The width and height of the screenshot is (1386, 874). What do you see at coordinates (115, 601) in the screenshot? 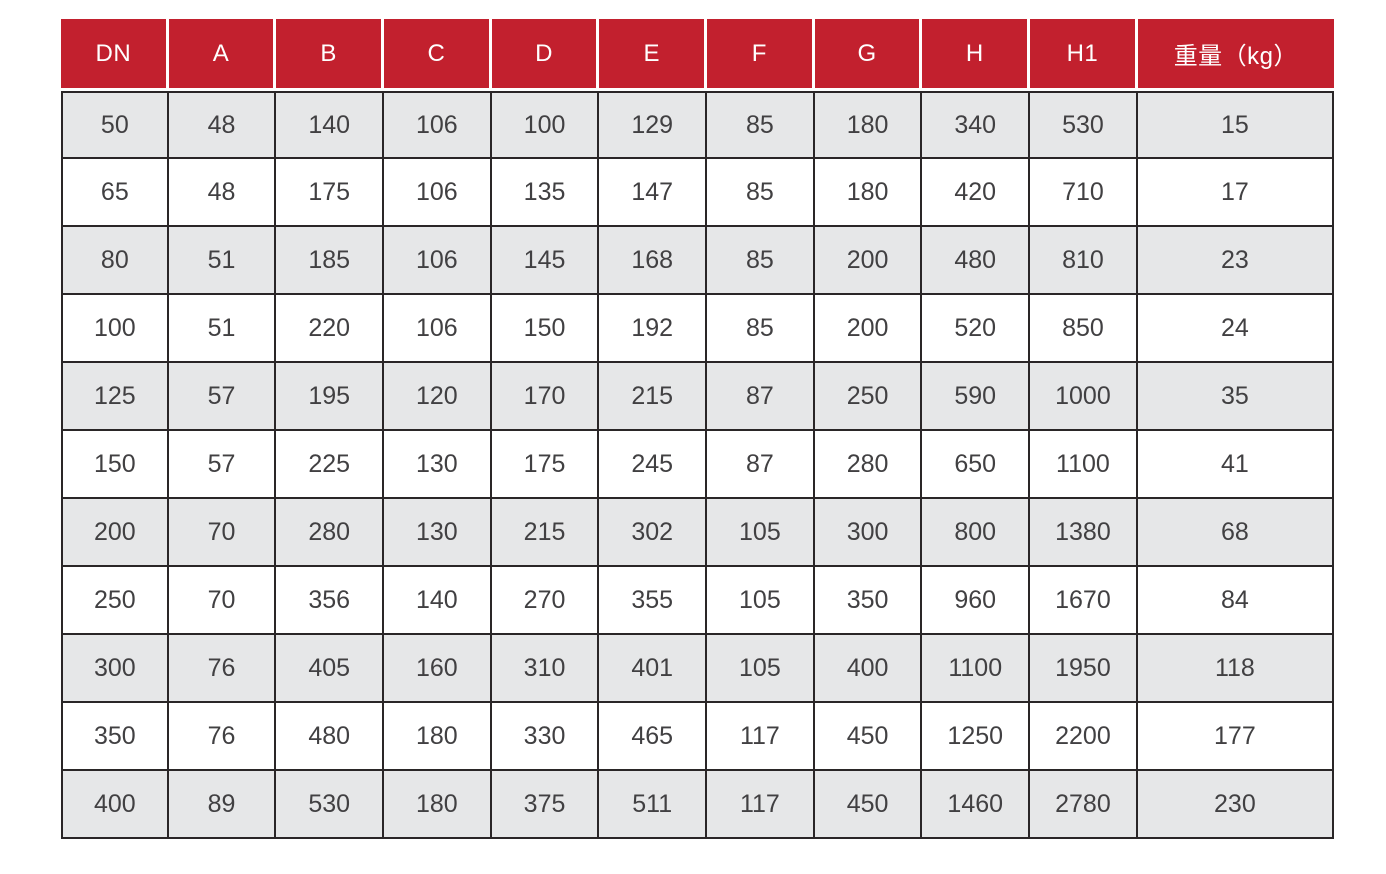
I see `row-dn-cell: 250` at bounding box center [115, 601].